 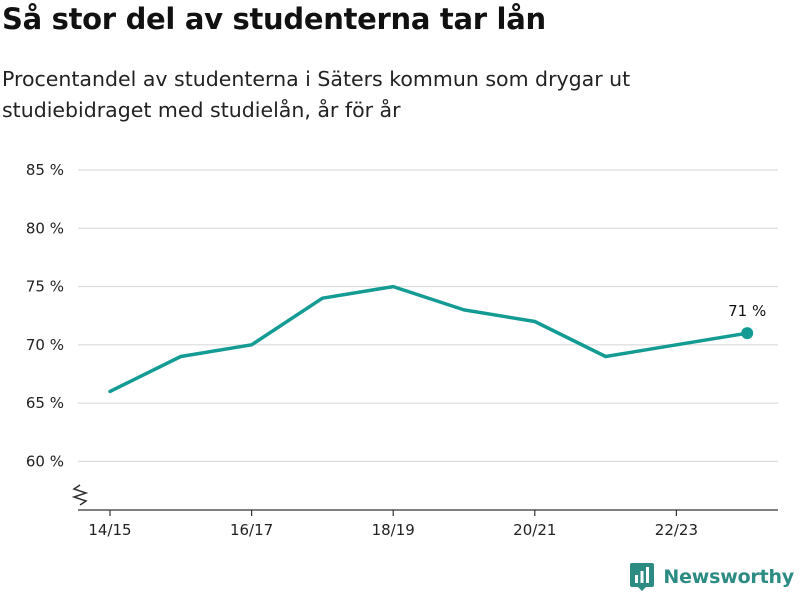 I want to click on end-value-label: 71 %, so click(x=747, y=311).